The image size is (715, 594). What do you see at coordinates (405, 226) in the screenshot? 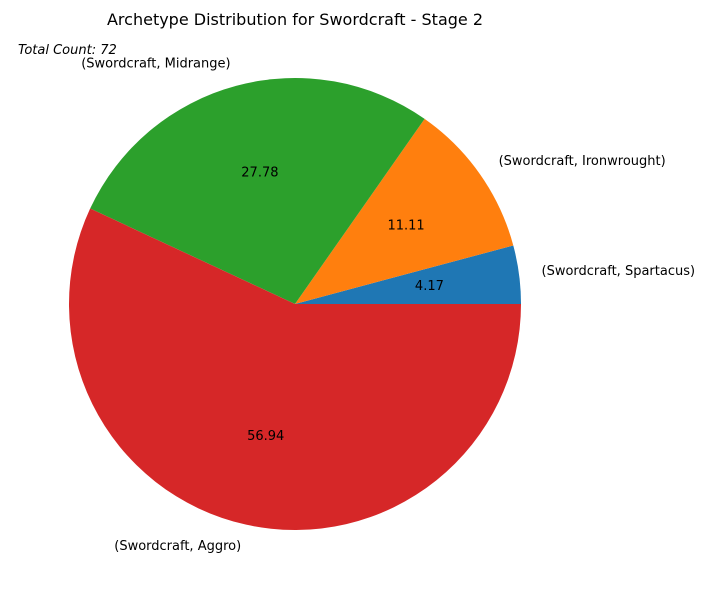
I see `slice-pct-label-1: 11.11` at bounding box center [405, 226].